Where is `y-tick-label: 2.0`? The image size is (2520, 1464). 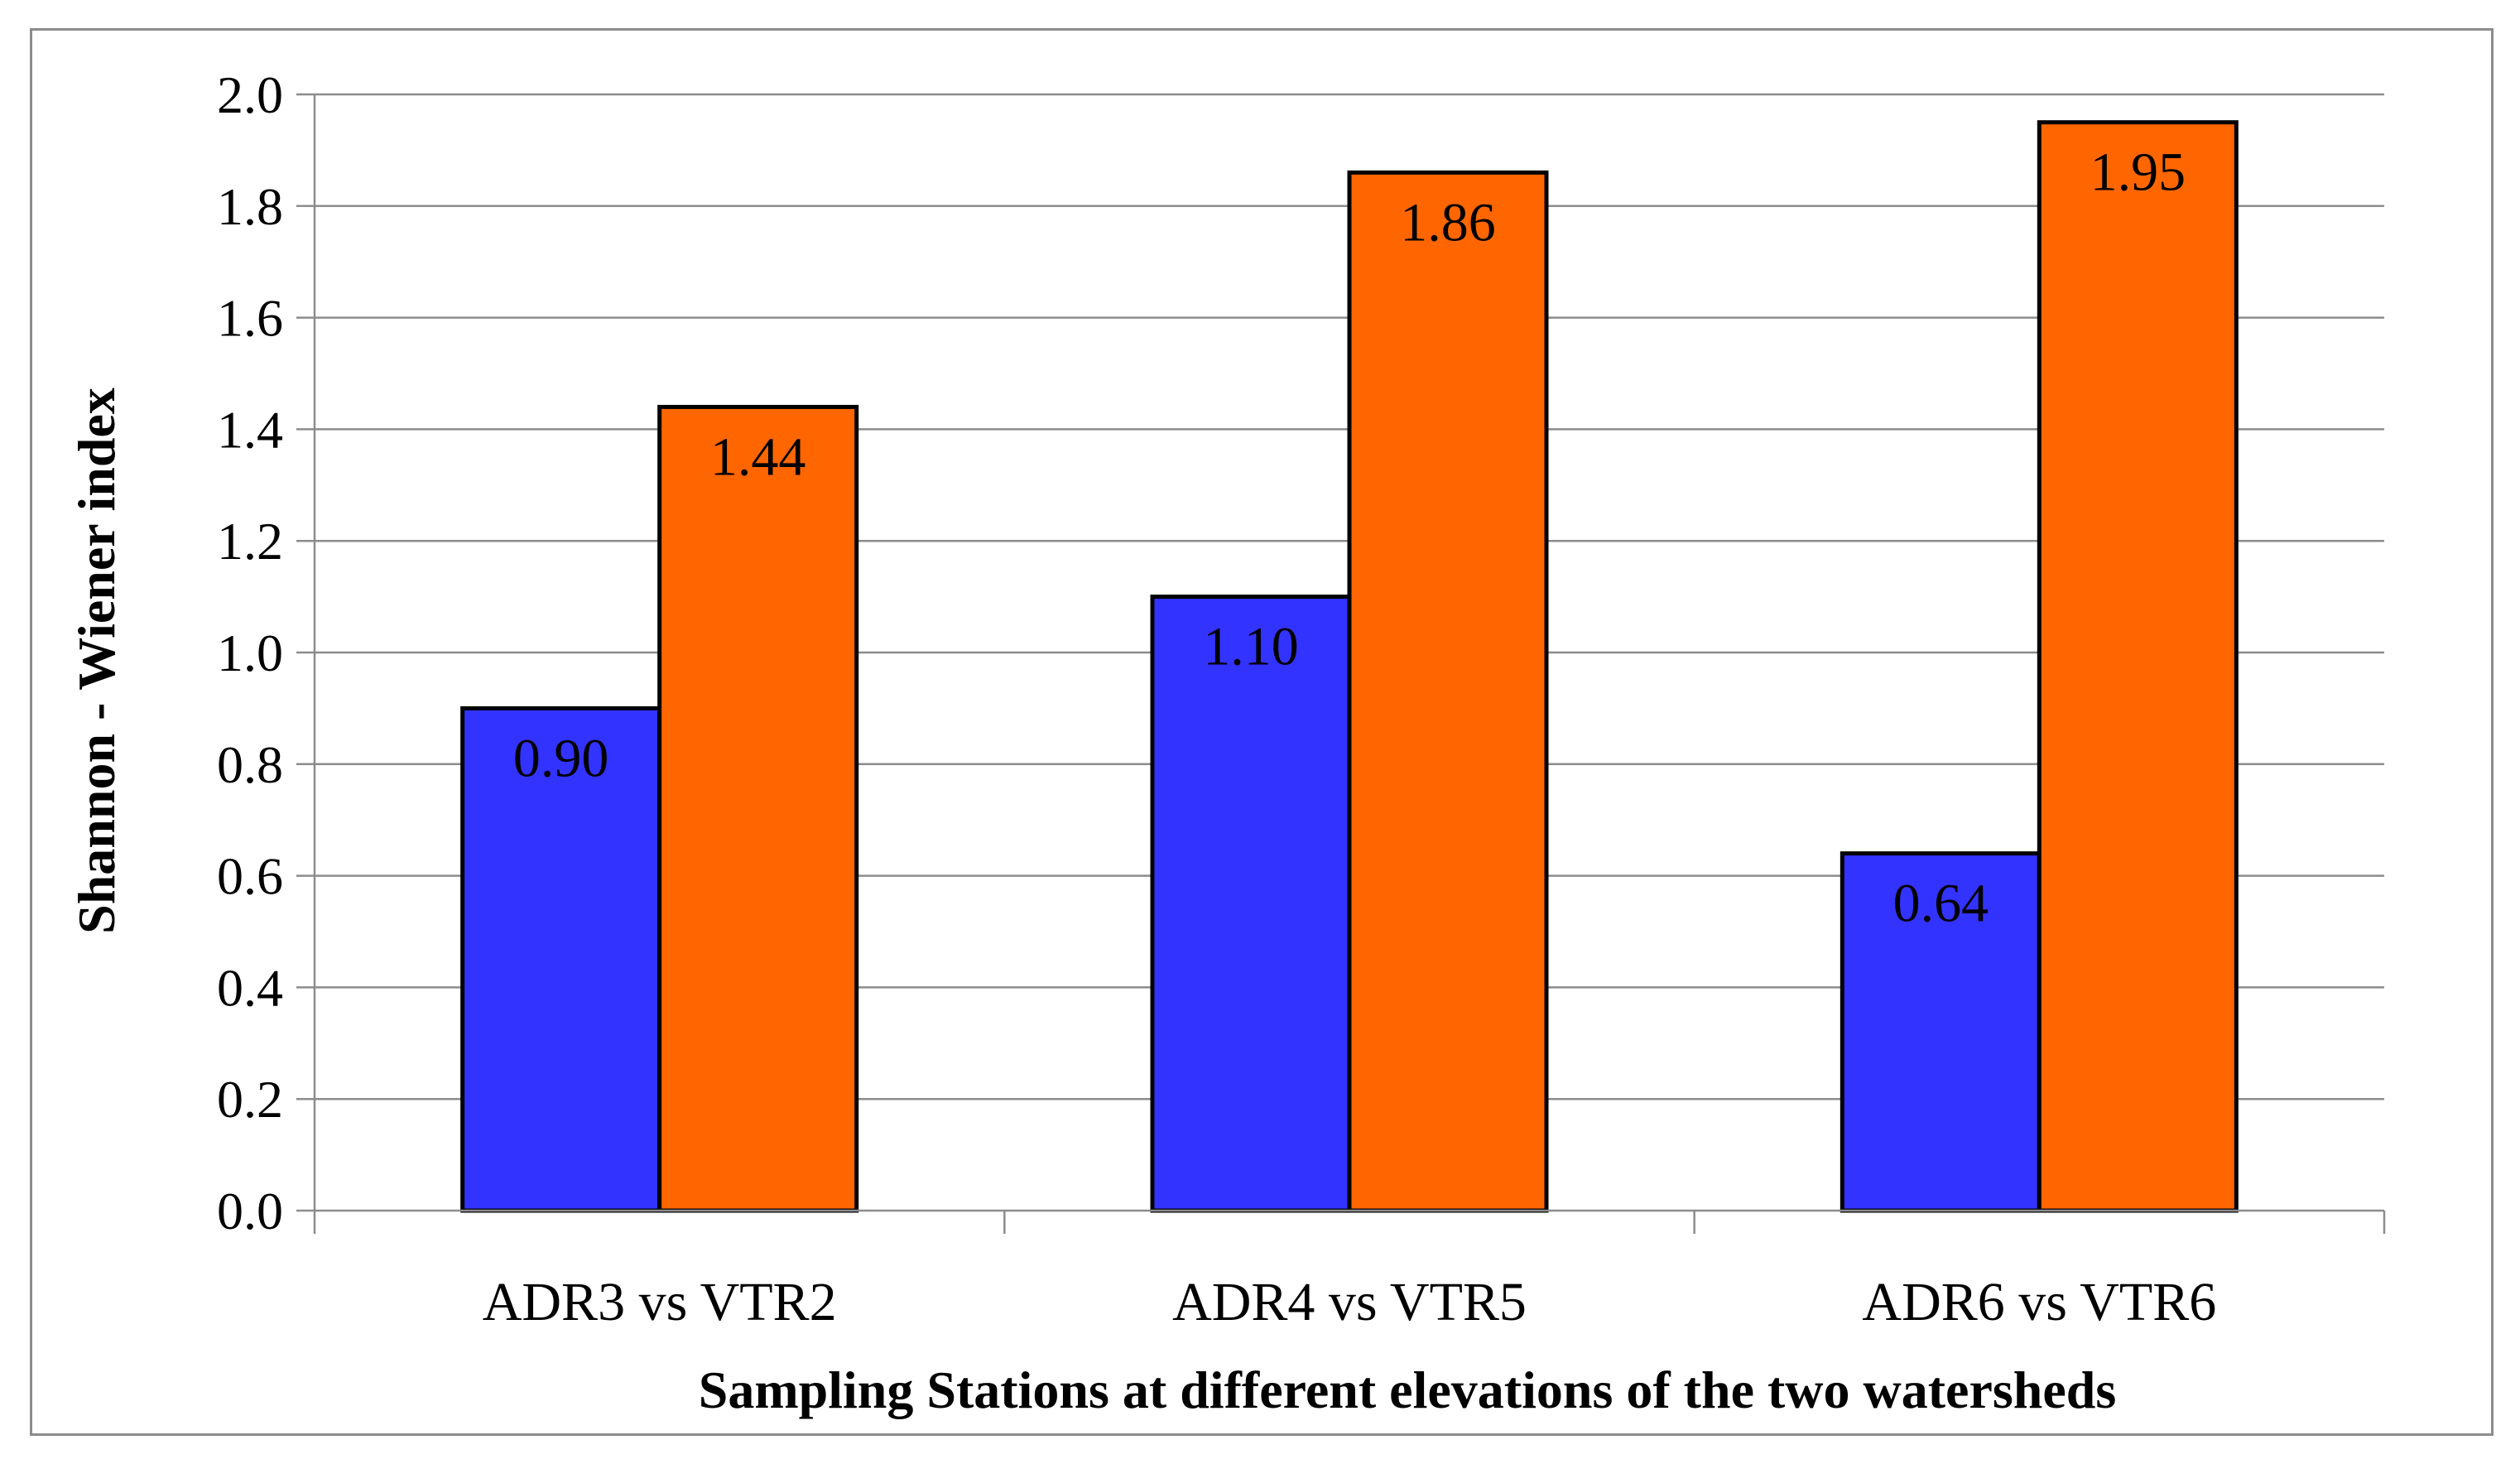
y-tick-label: 2.0 is located at coordinates (250, 94).